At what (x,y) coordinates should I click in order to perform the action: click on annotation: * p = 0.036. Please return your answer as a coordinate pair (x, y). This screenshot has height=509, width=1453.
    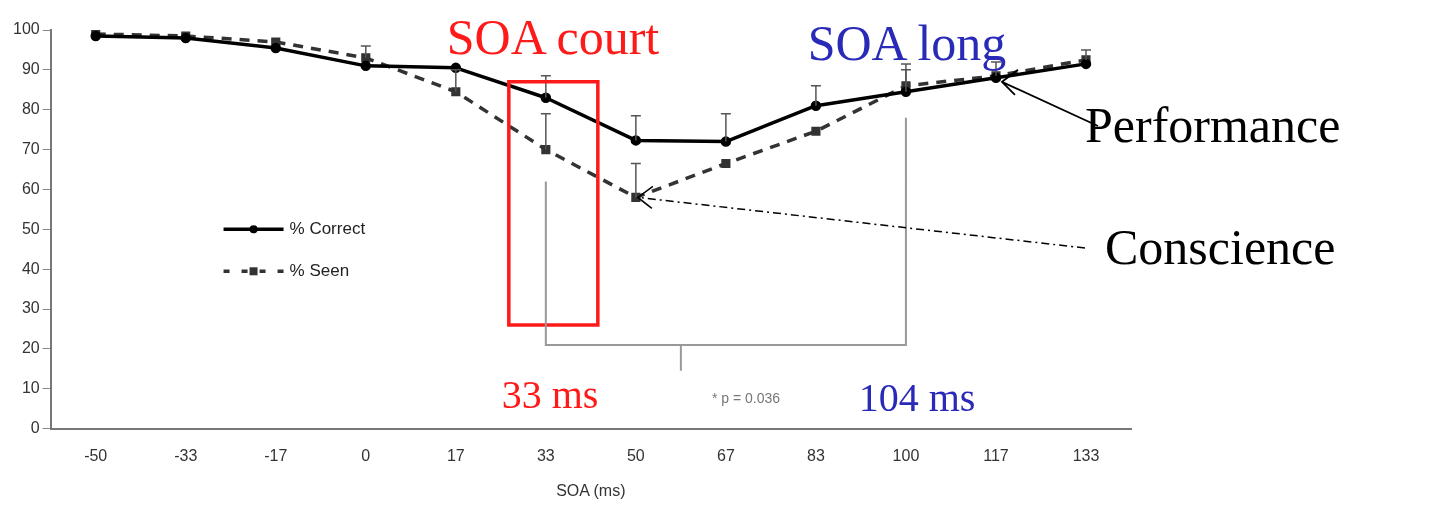
    Looking at the image, I should click on (746, 398).